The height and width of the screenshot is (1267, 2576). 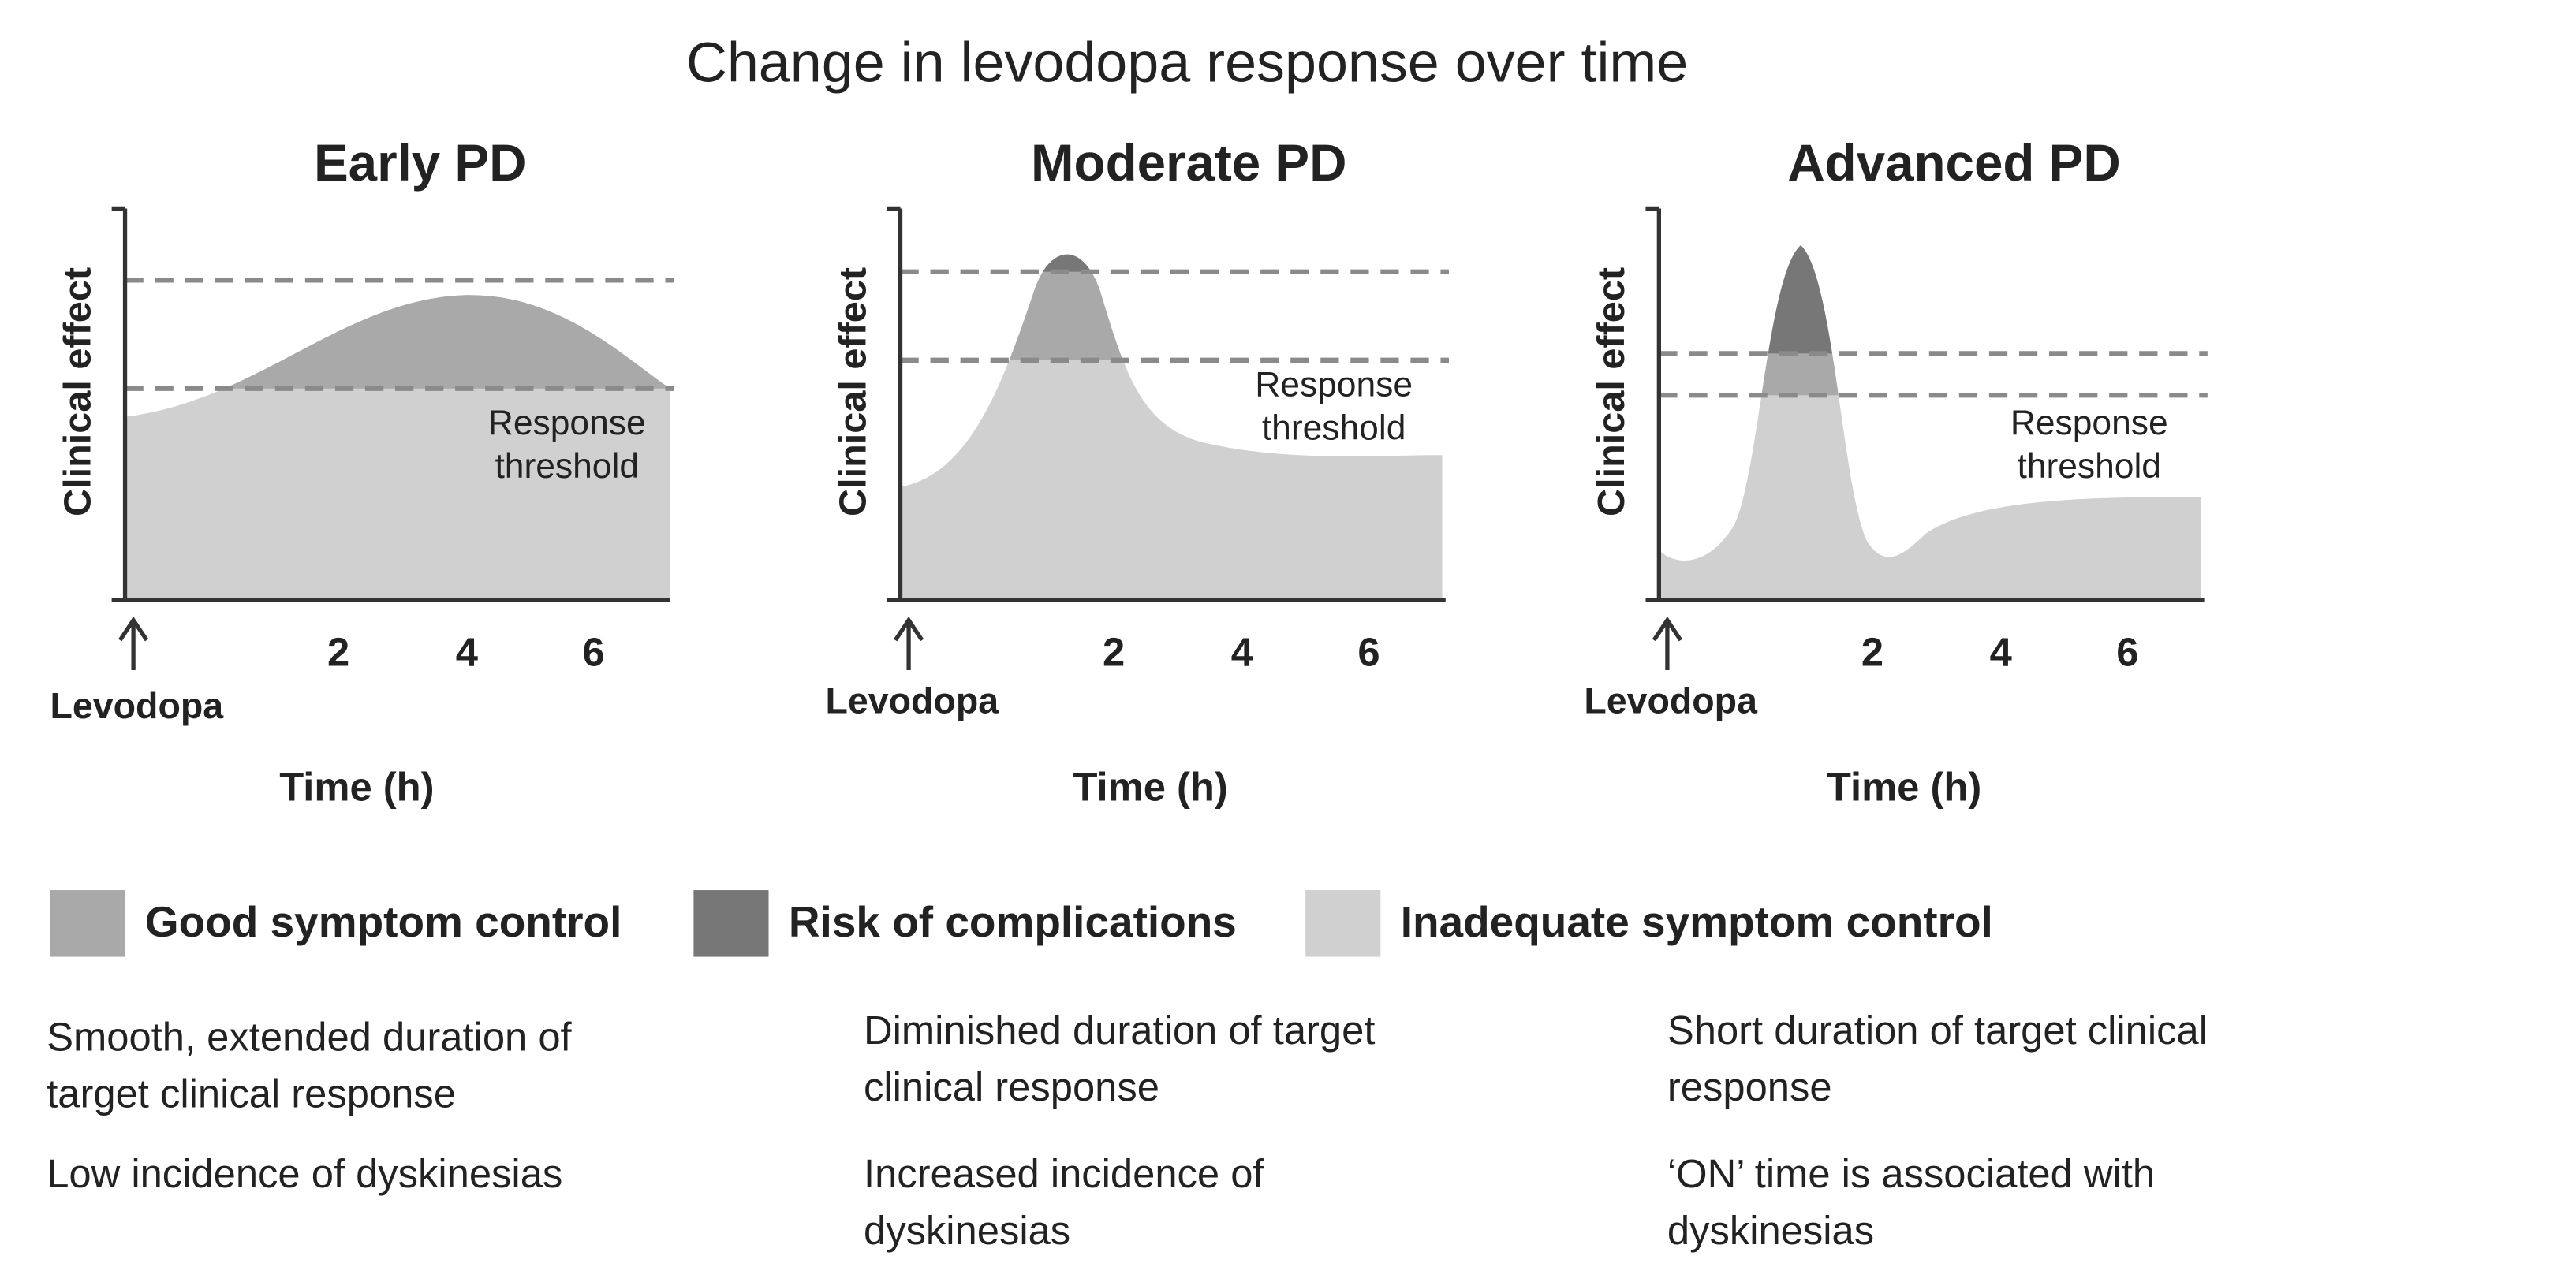 What do you see at coordinates (1188, 163) in the screenshot?
I see `panel-title: Moderate PD` at bounding box center [1188, 163].